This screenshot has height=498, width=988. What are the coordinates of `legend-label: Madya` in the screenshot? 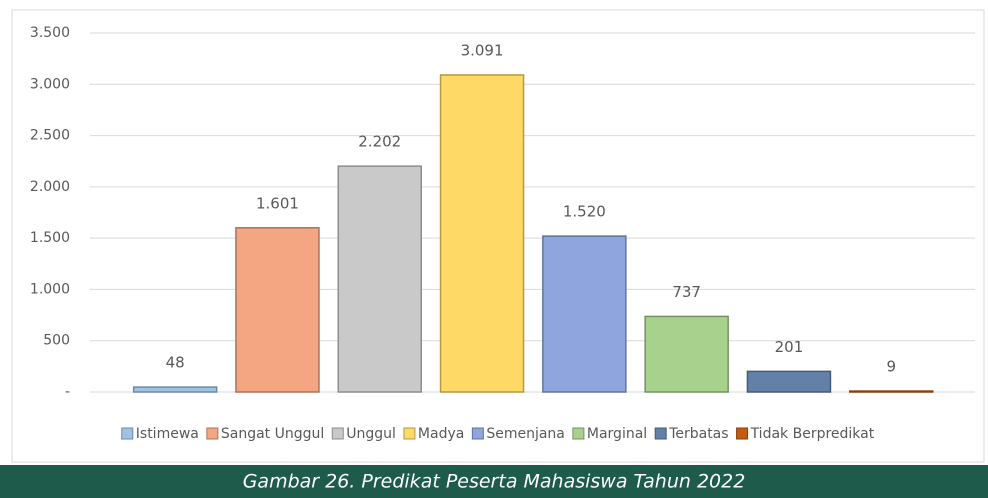 It's located at (441, 434).